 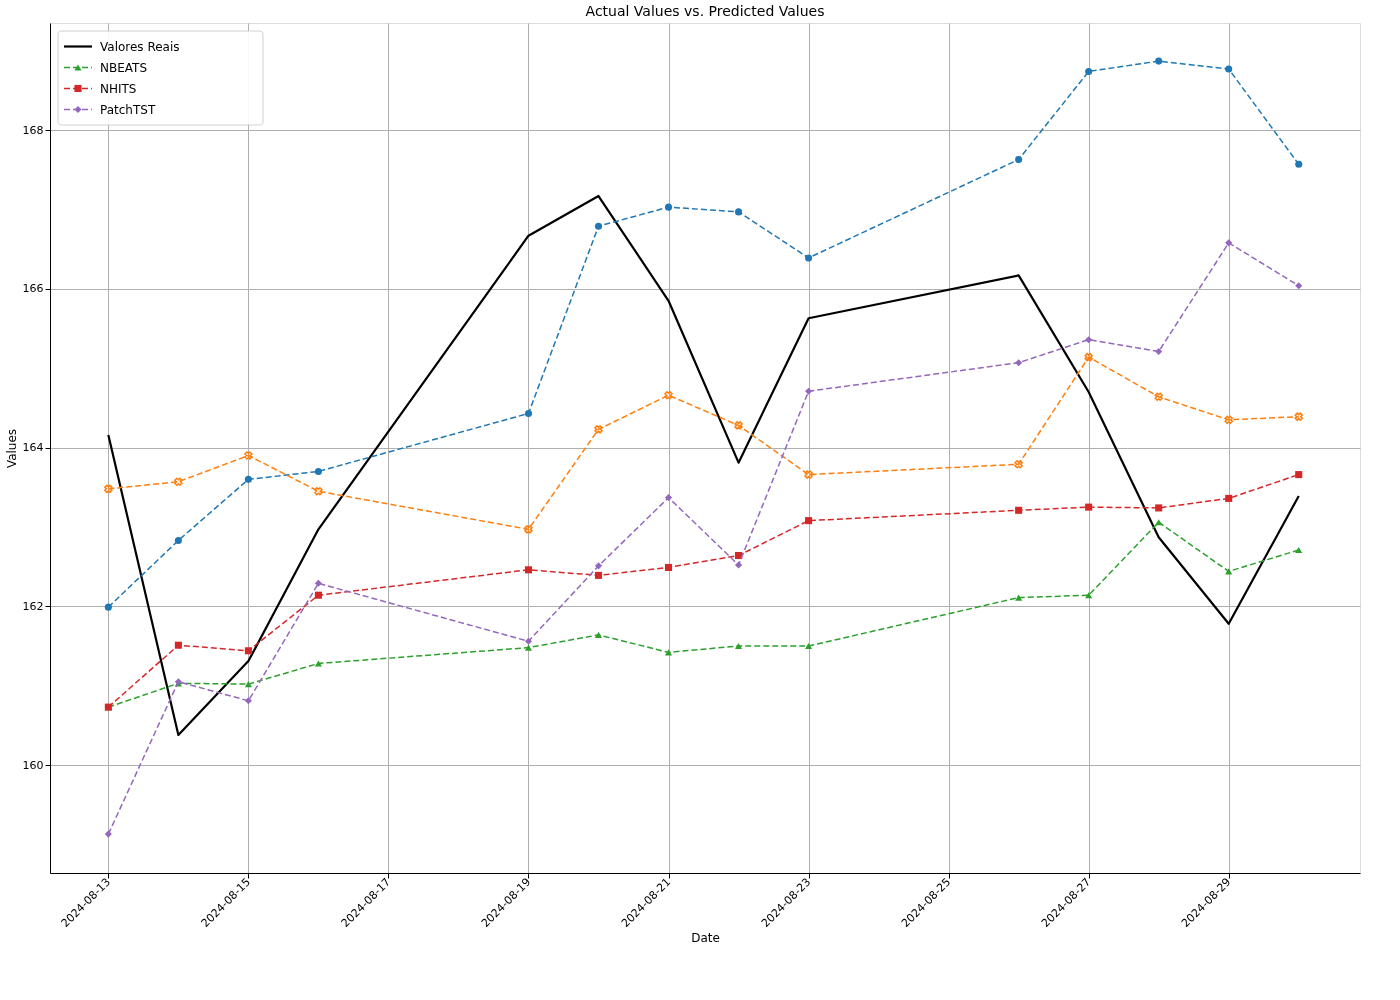 What do you see at coordinates (124, 67) in the screenshot?
I see `legend-label: NBEATS` at bounding box center [124, 67].